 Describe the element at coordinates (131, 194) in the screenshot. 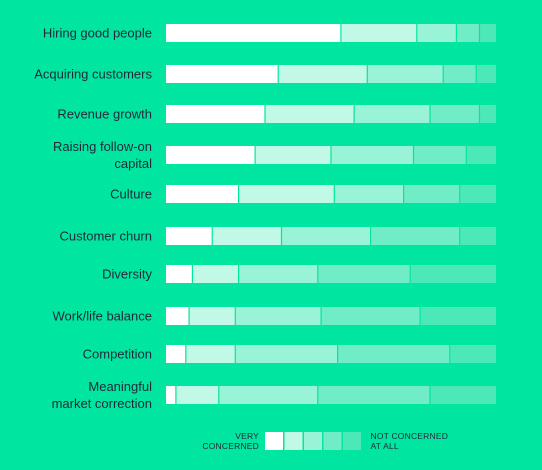

I see `category-label: Culture` at that location.